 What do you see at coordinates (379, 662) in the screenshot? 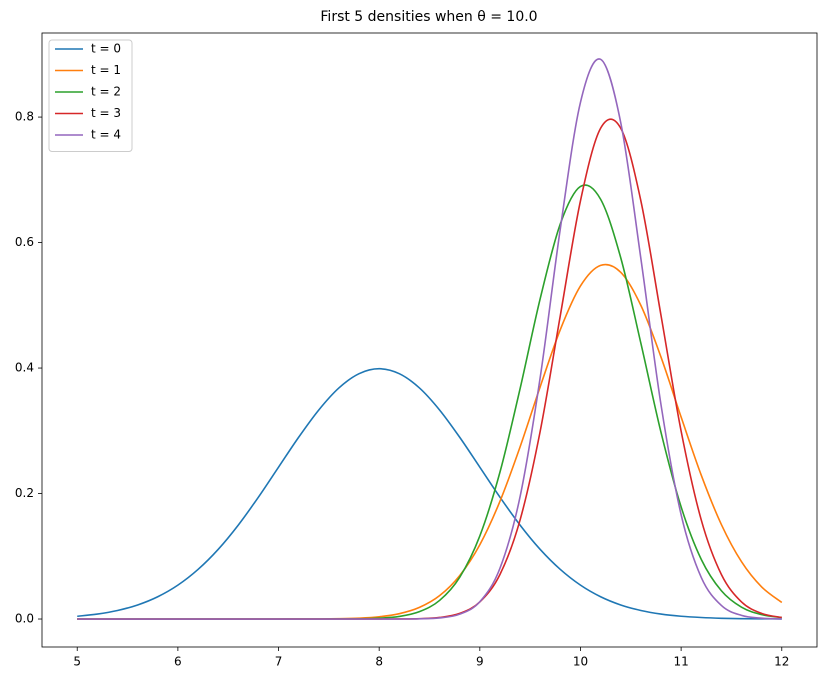
I see `x-tick-label: 8` at bounding box center [379, 662].